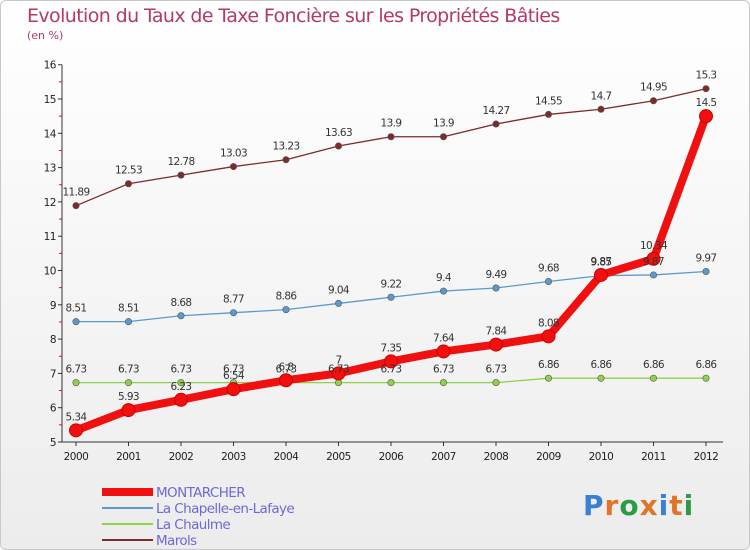 This screenshot has width=750, height=550. I want to click on x-tick-label: 2007, so click(443, 457).